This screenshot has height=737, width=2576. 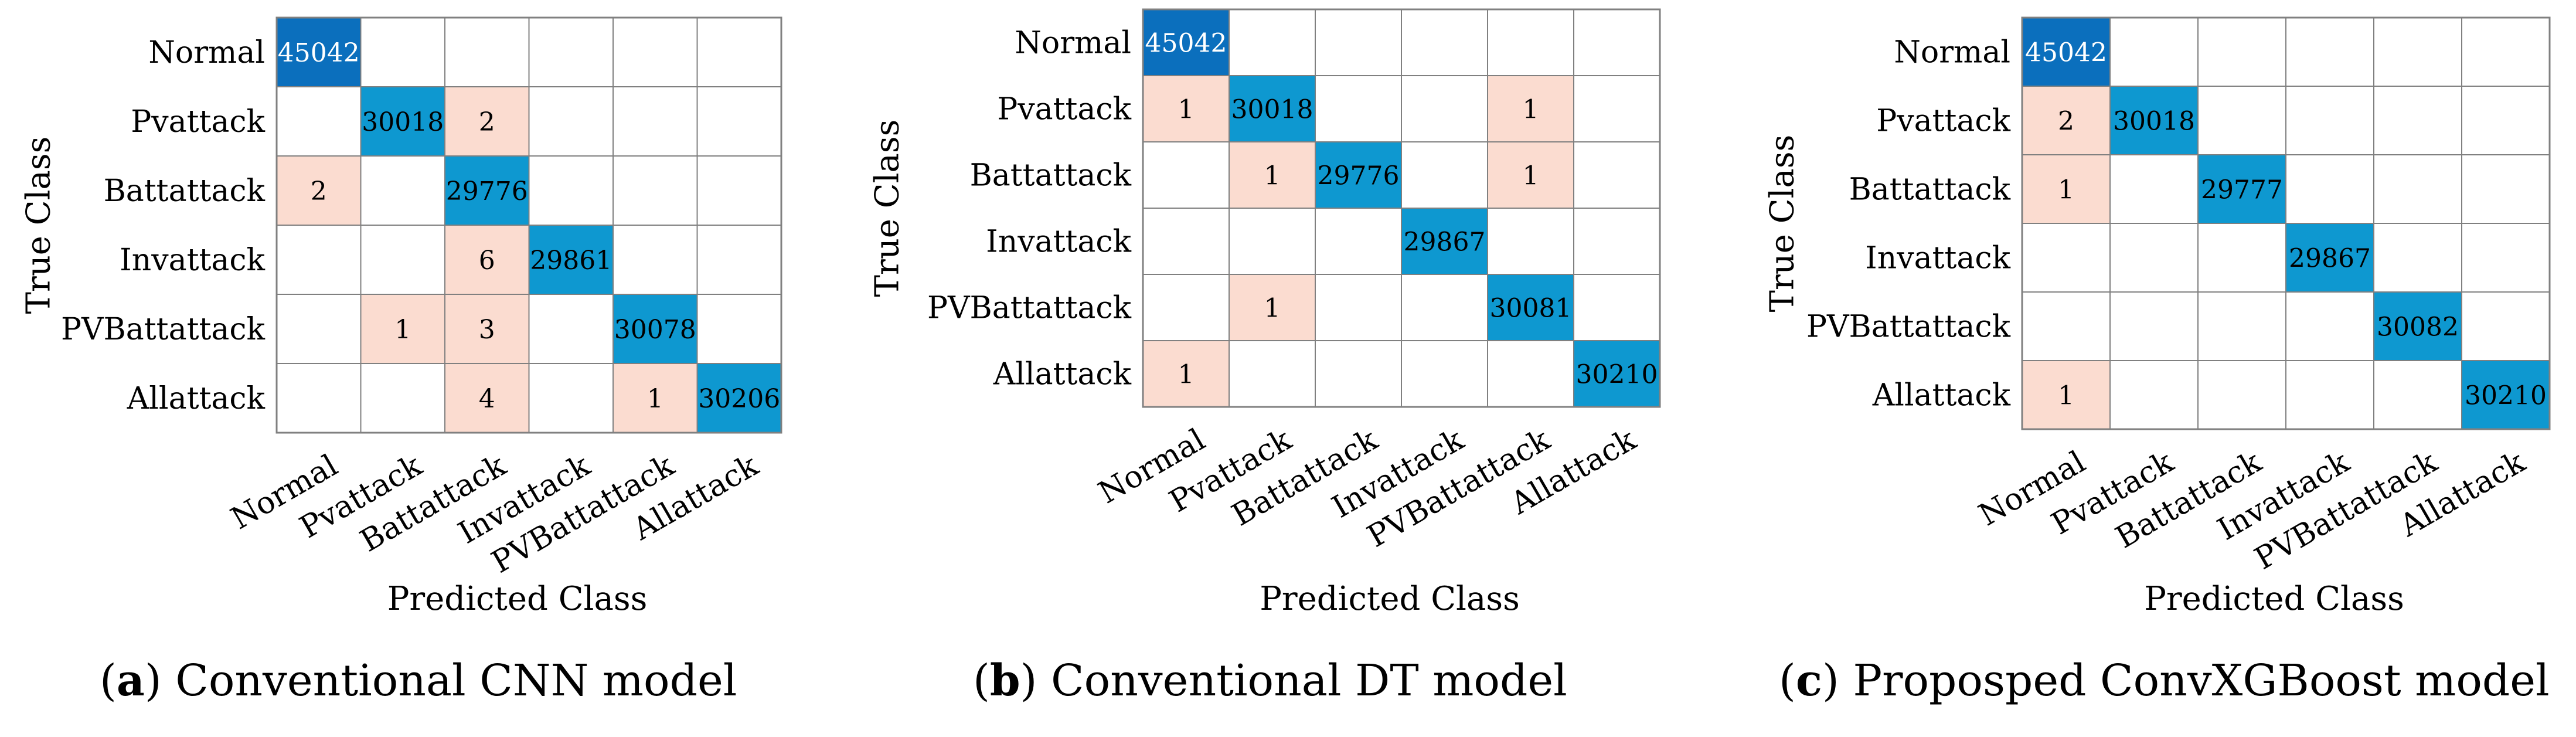 What do you see at coordinates (1783, 224) in the screenshot?
I see `y-axis-title: True Class` at bounding box center [1783, 224].